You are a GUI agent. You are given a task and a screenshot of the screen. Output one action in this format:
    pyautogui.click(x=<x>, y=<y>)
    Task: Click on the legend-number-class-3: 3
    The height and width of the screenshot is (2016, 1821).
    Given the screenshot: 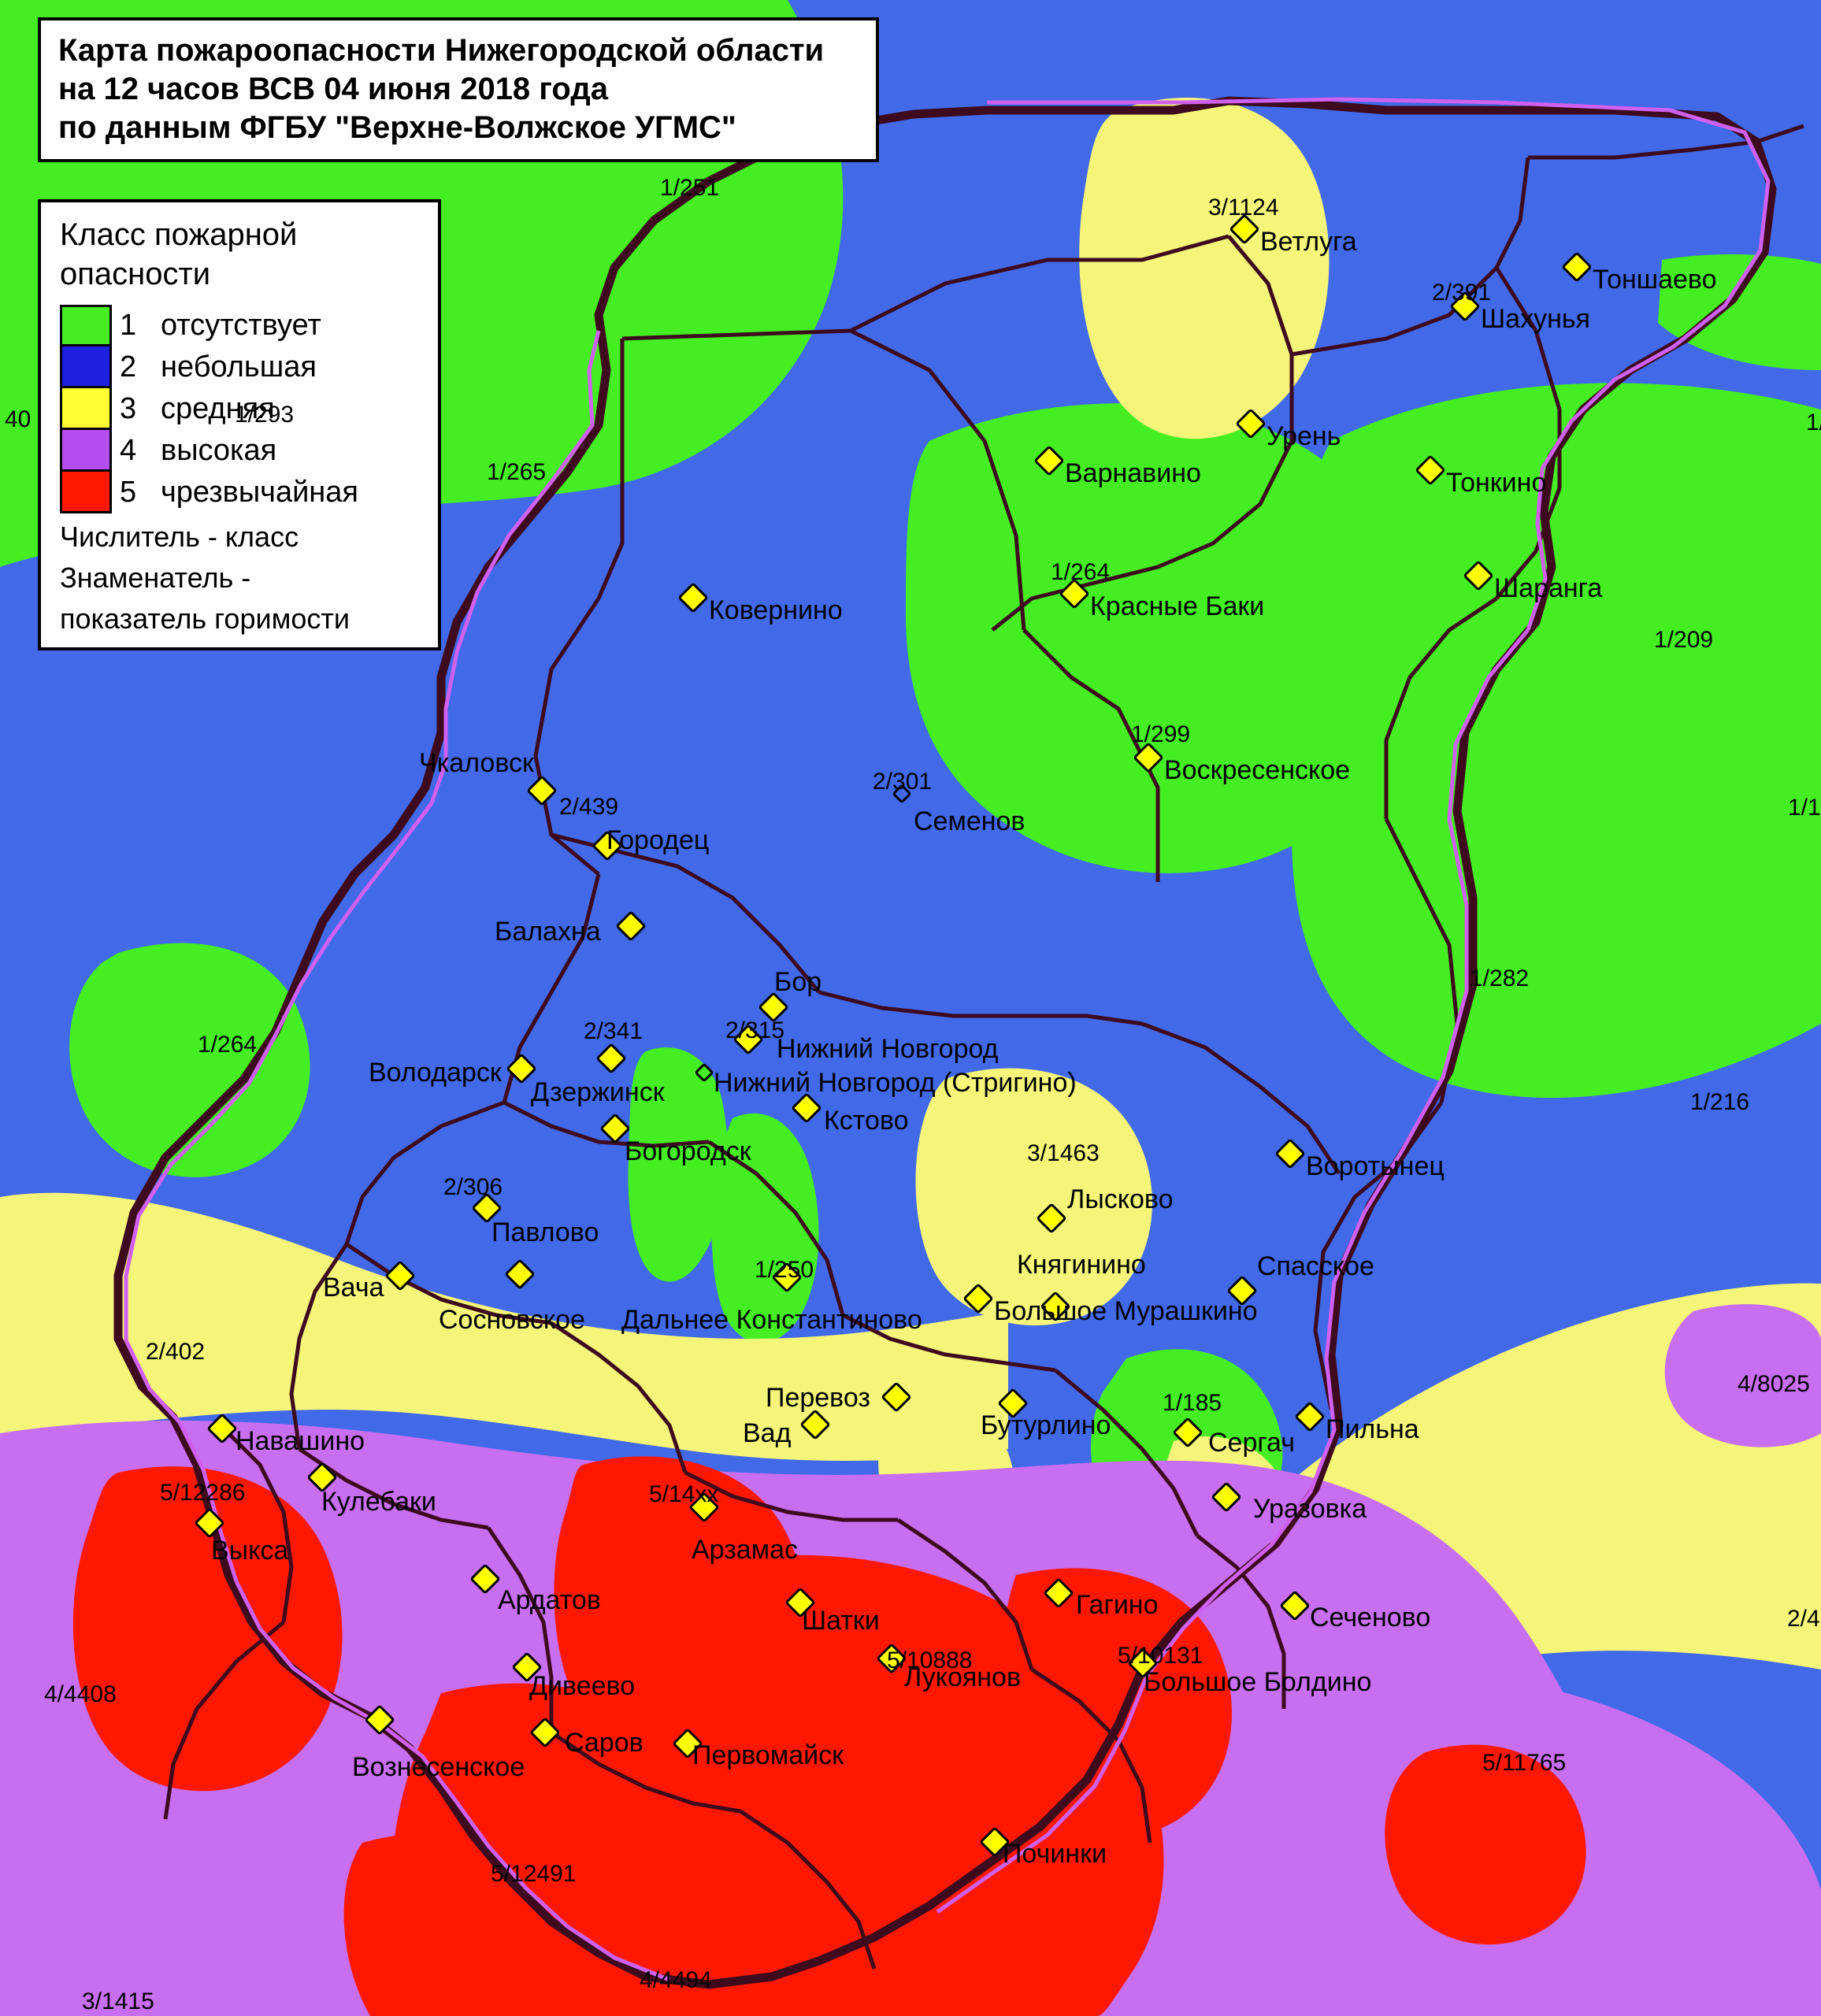 What is the action you would take?
    pyautogui.click(x=128, y=408)
    